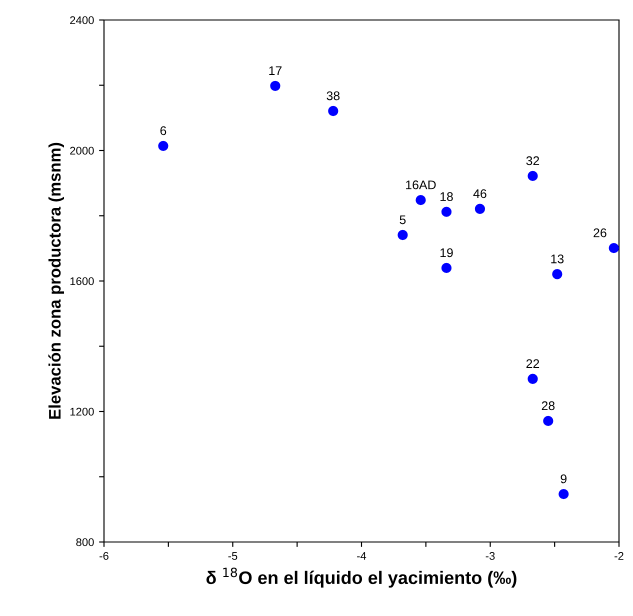 The height and width of the screenshot is (616, 633). I want to click on annotation: 32, so click(533, 161).